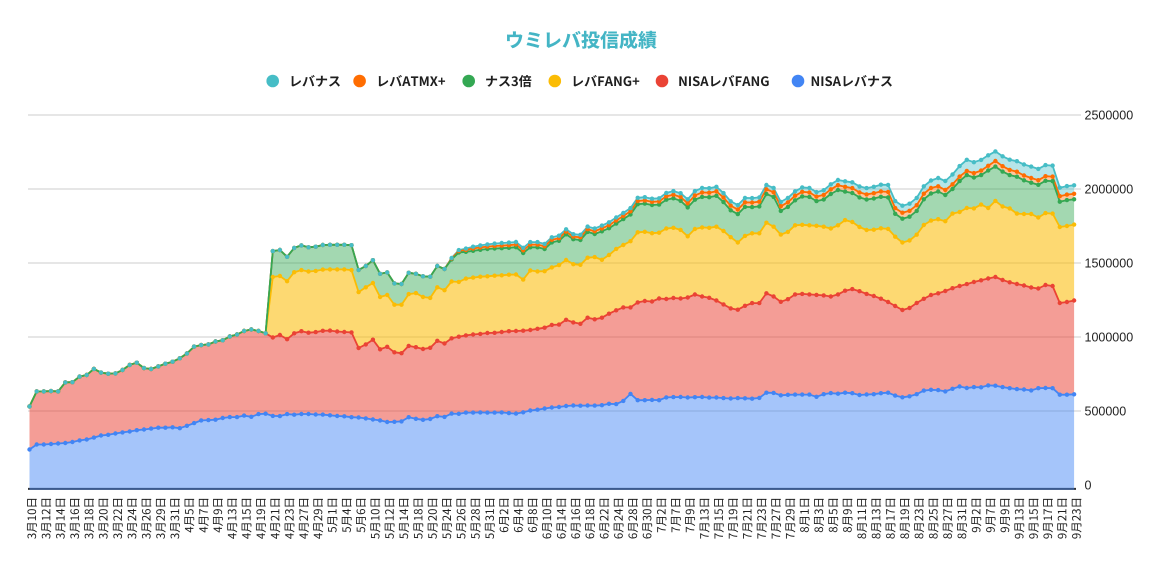 The height and width of the screenshot is (569, 1160). I want to click on svg-text: 500000, so click(1106, 411).